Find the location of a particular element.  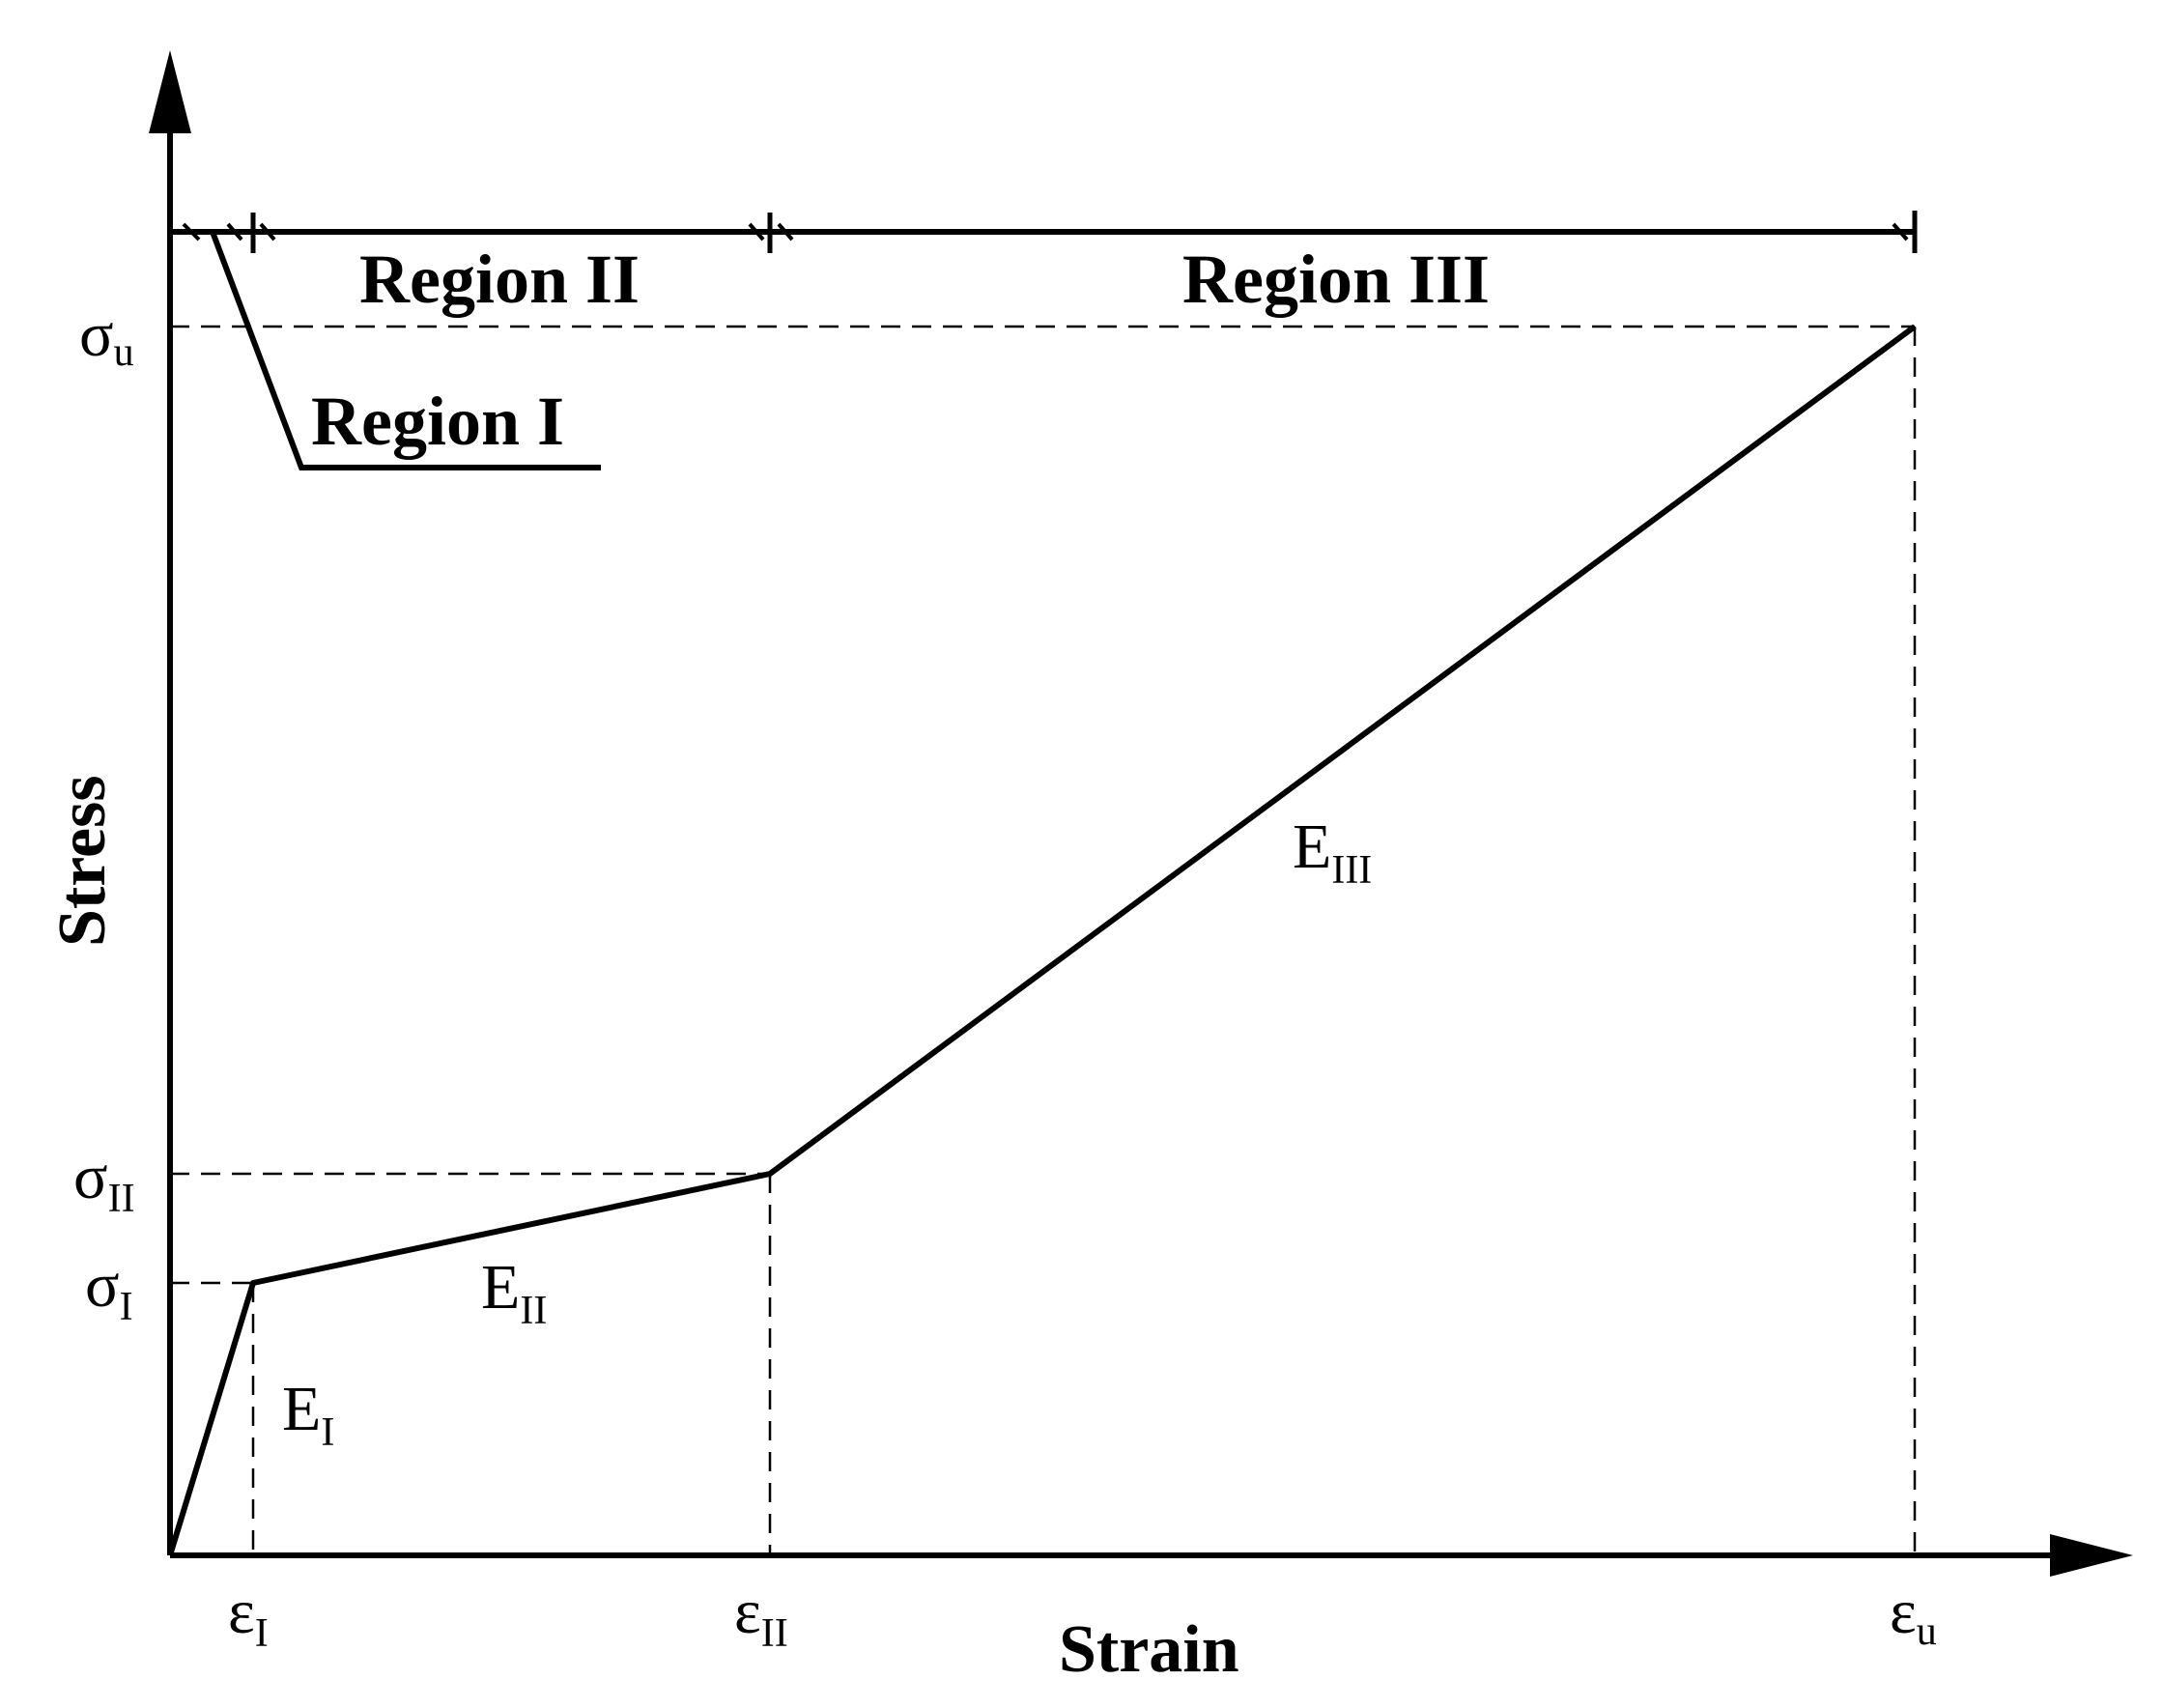

y-axis-arrowhead is located at coordinates (170, 92).